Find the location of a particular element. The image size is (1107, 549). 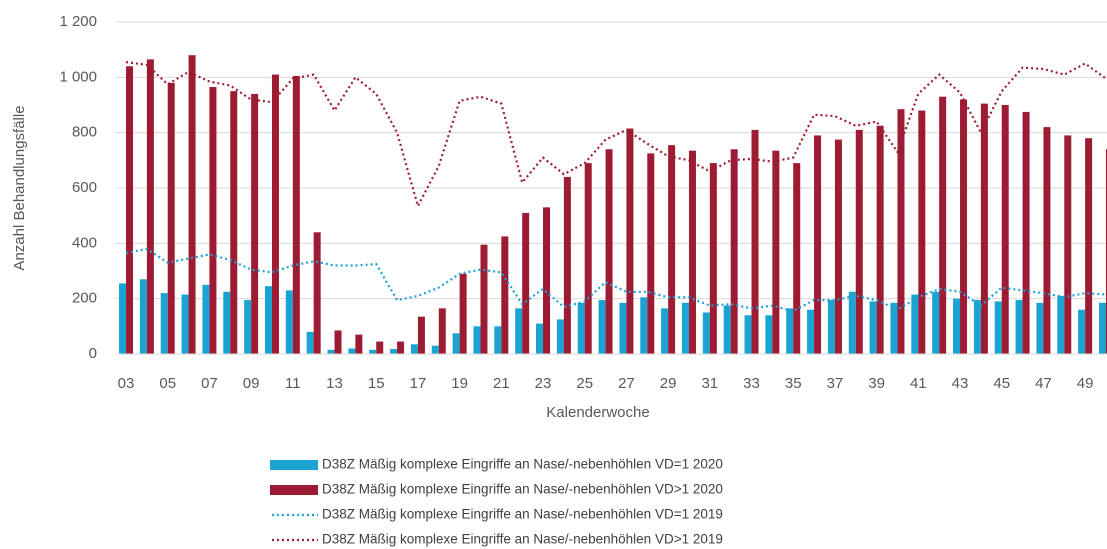

x-tick-label: 05 is located at coordinates (167, 383).